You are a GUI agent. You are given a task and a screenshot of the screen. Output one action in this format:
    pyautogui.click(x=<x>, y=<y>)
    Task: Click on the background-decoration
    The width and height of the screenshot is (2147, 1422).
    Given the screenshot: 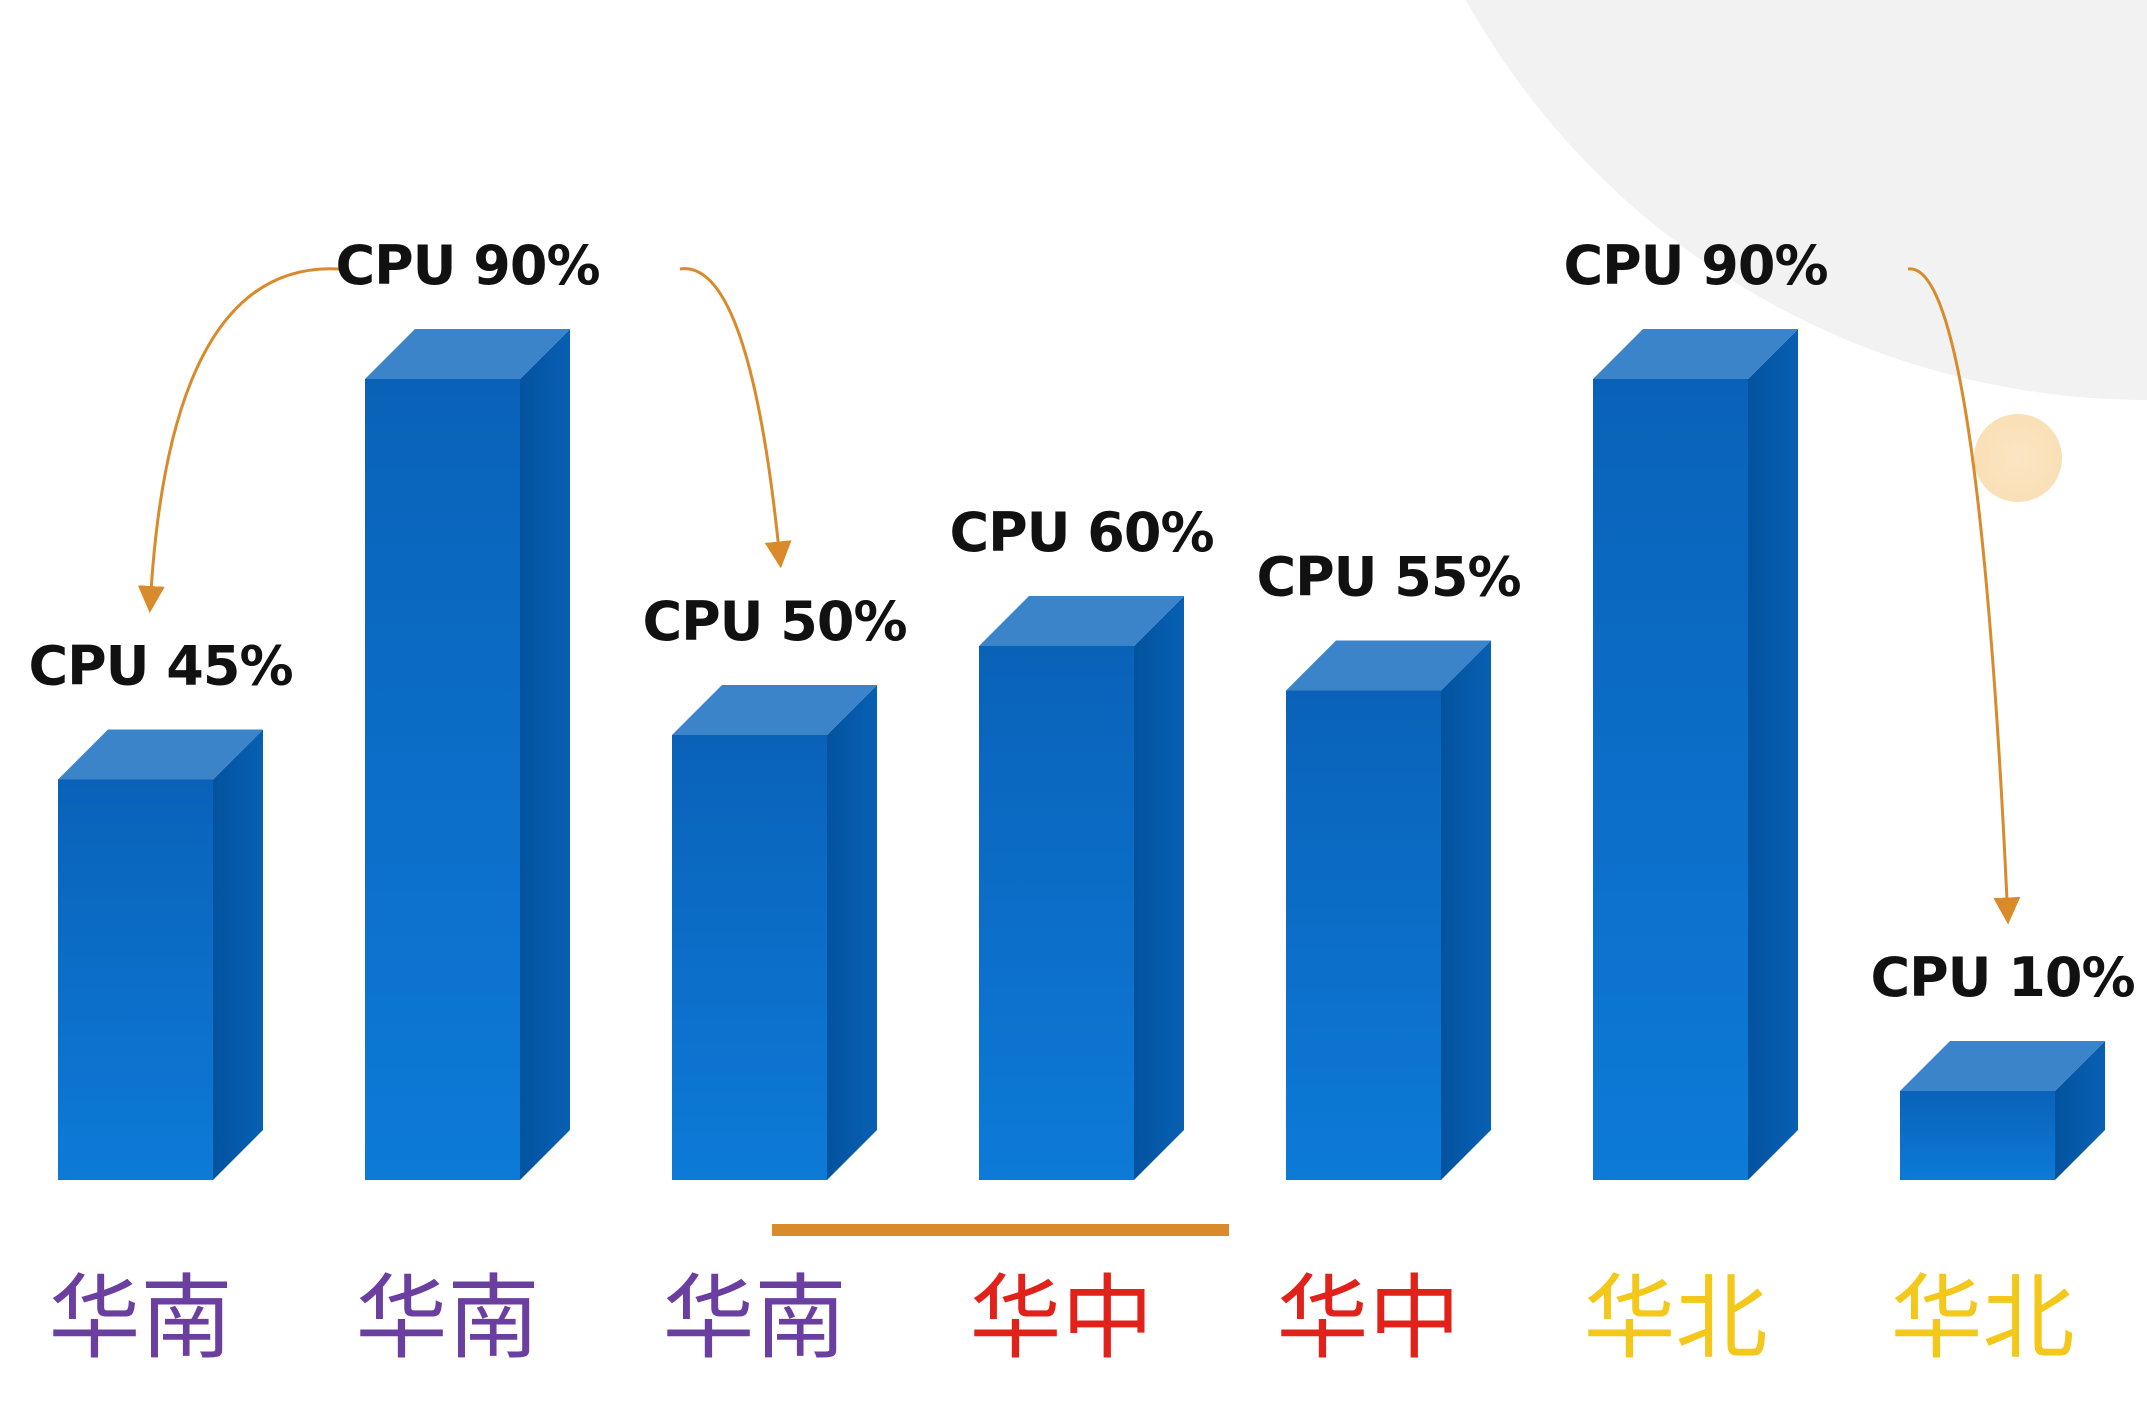 What is the action you would take?
    pyautogui.click(x=1806, y=251)
    